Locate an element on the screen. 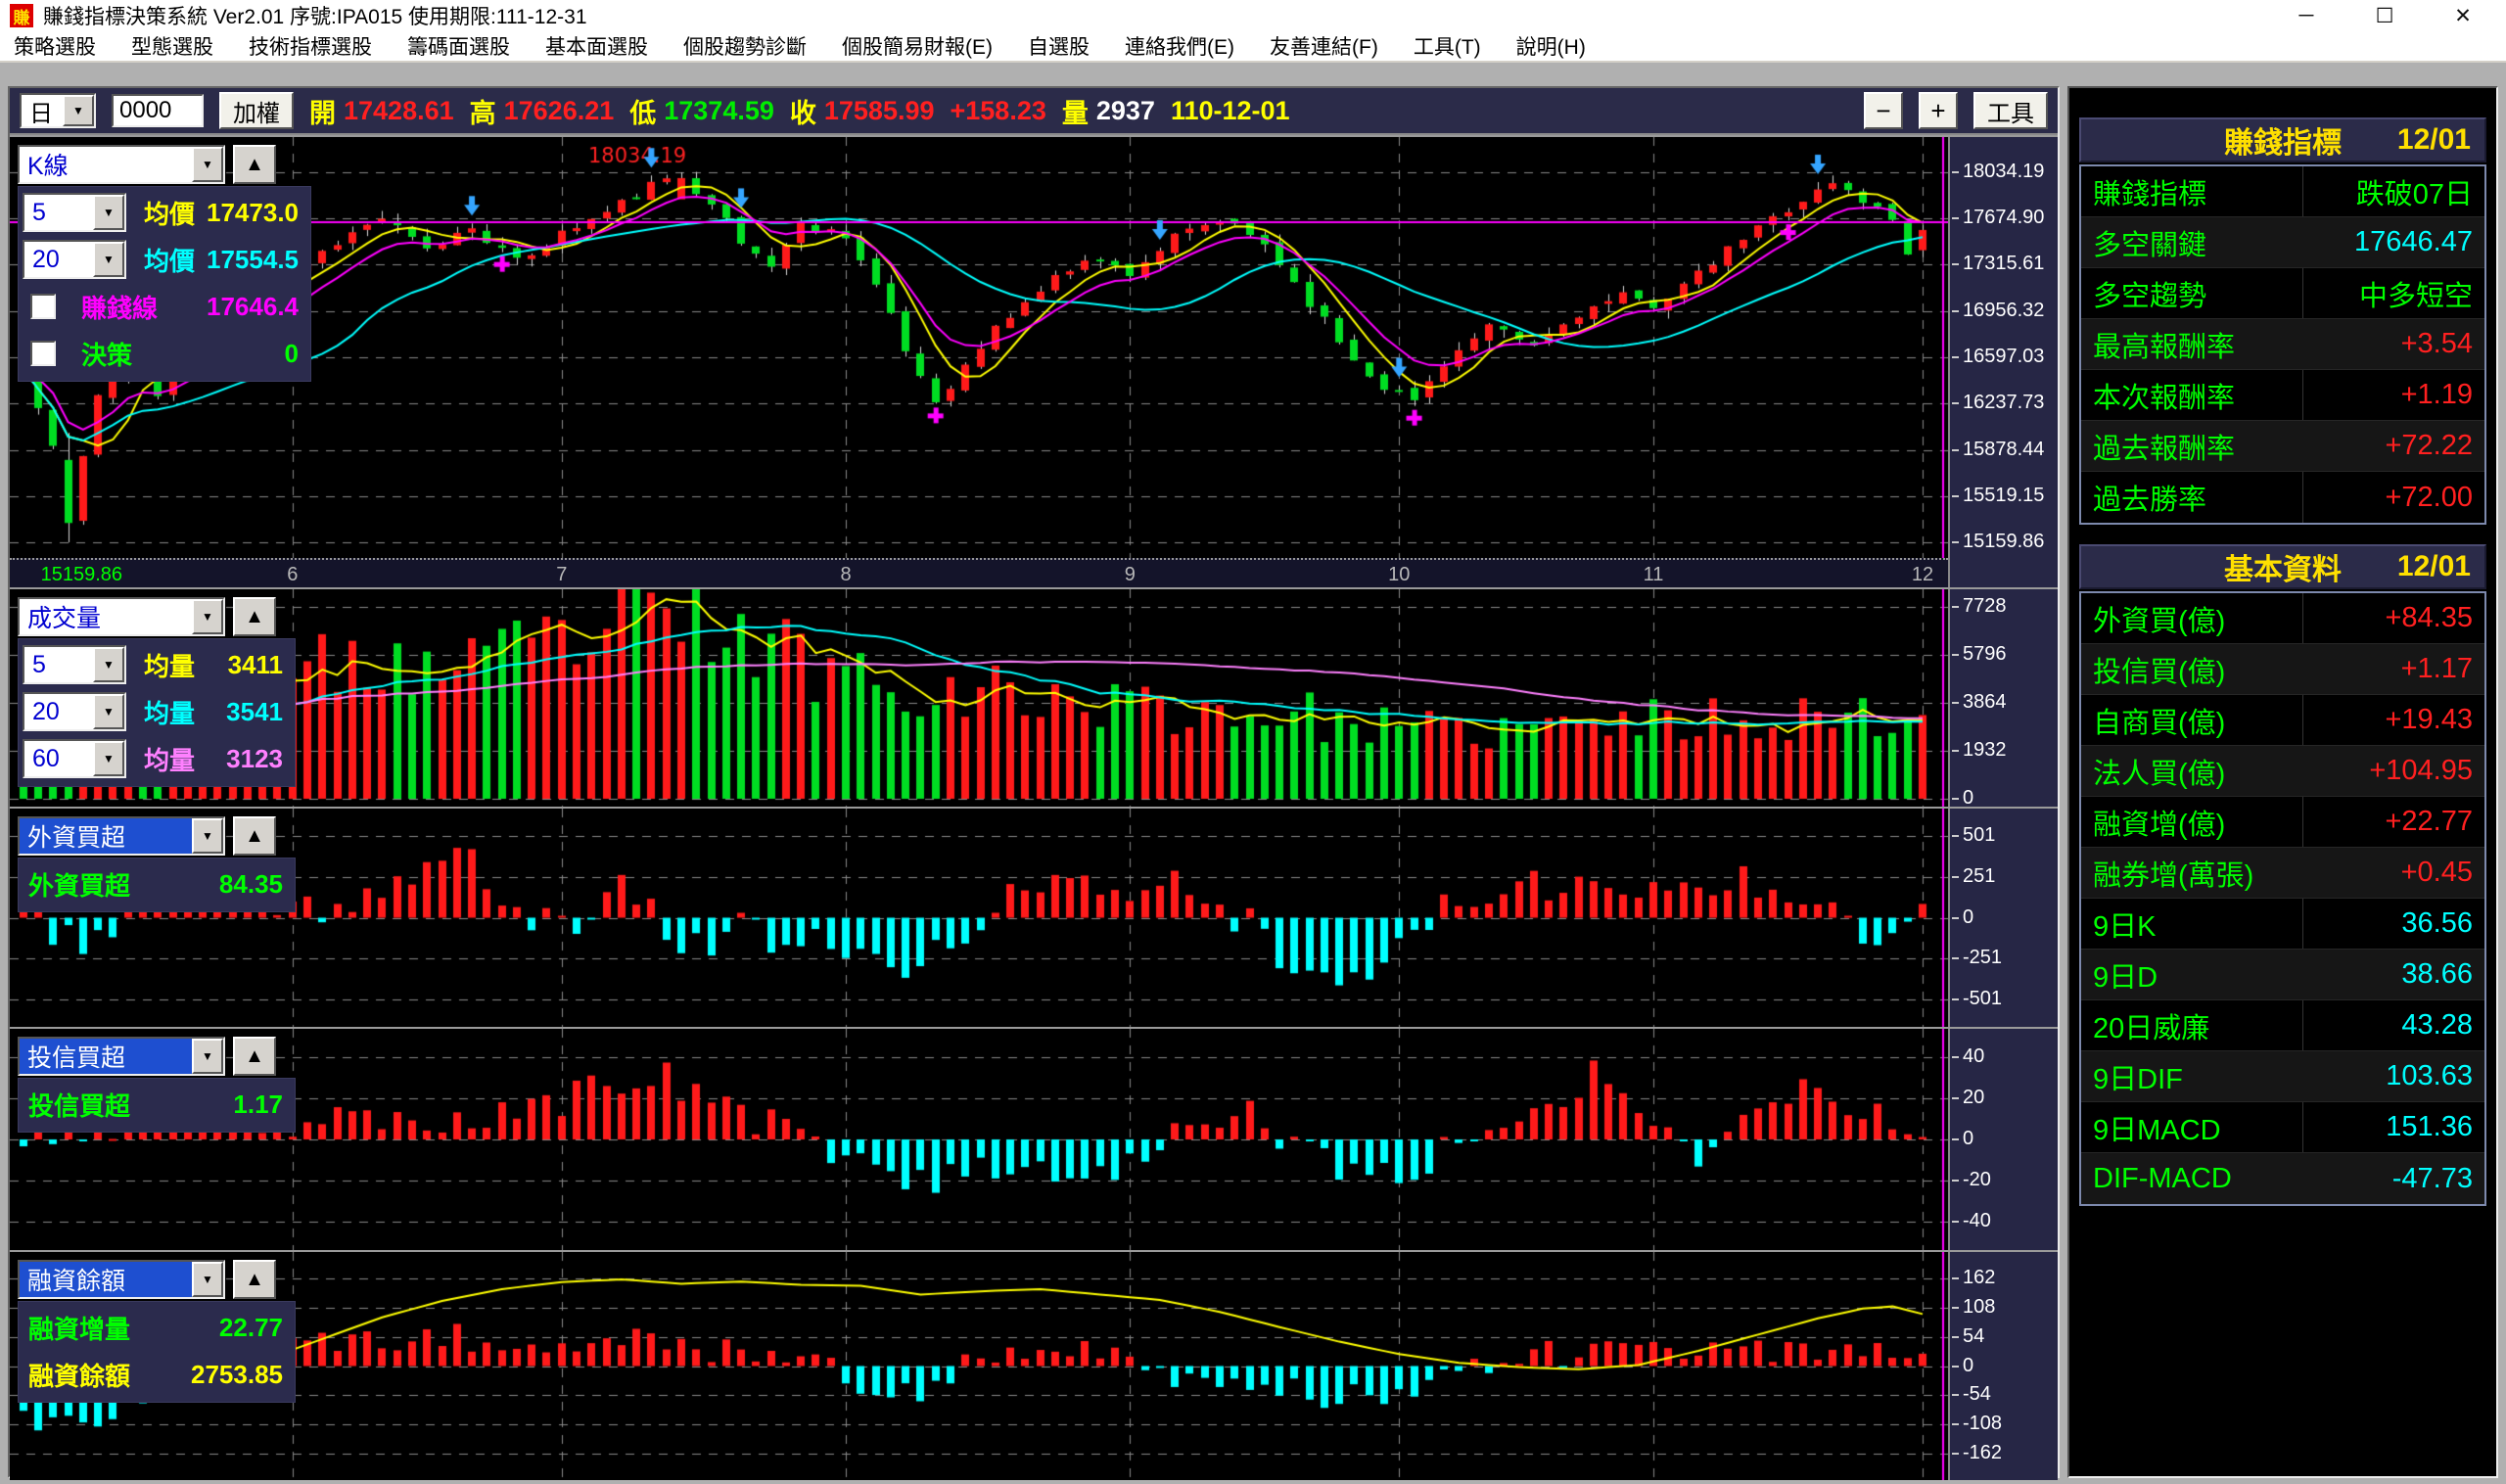 The height and width of the screenshot is (1484, 2506). menu-item-3: 技術指標選股 is located at coordinates (310, 47).